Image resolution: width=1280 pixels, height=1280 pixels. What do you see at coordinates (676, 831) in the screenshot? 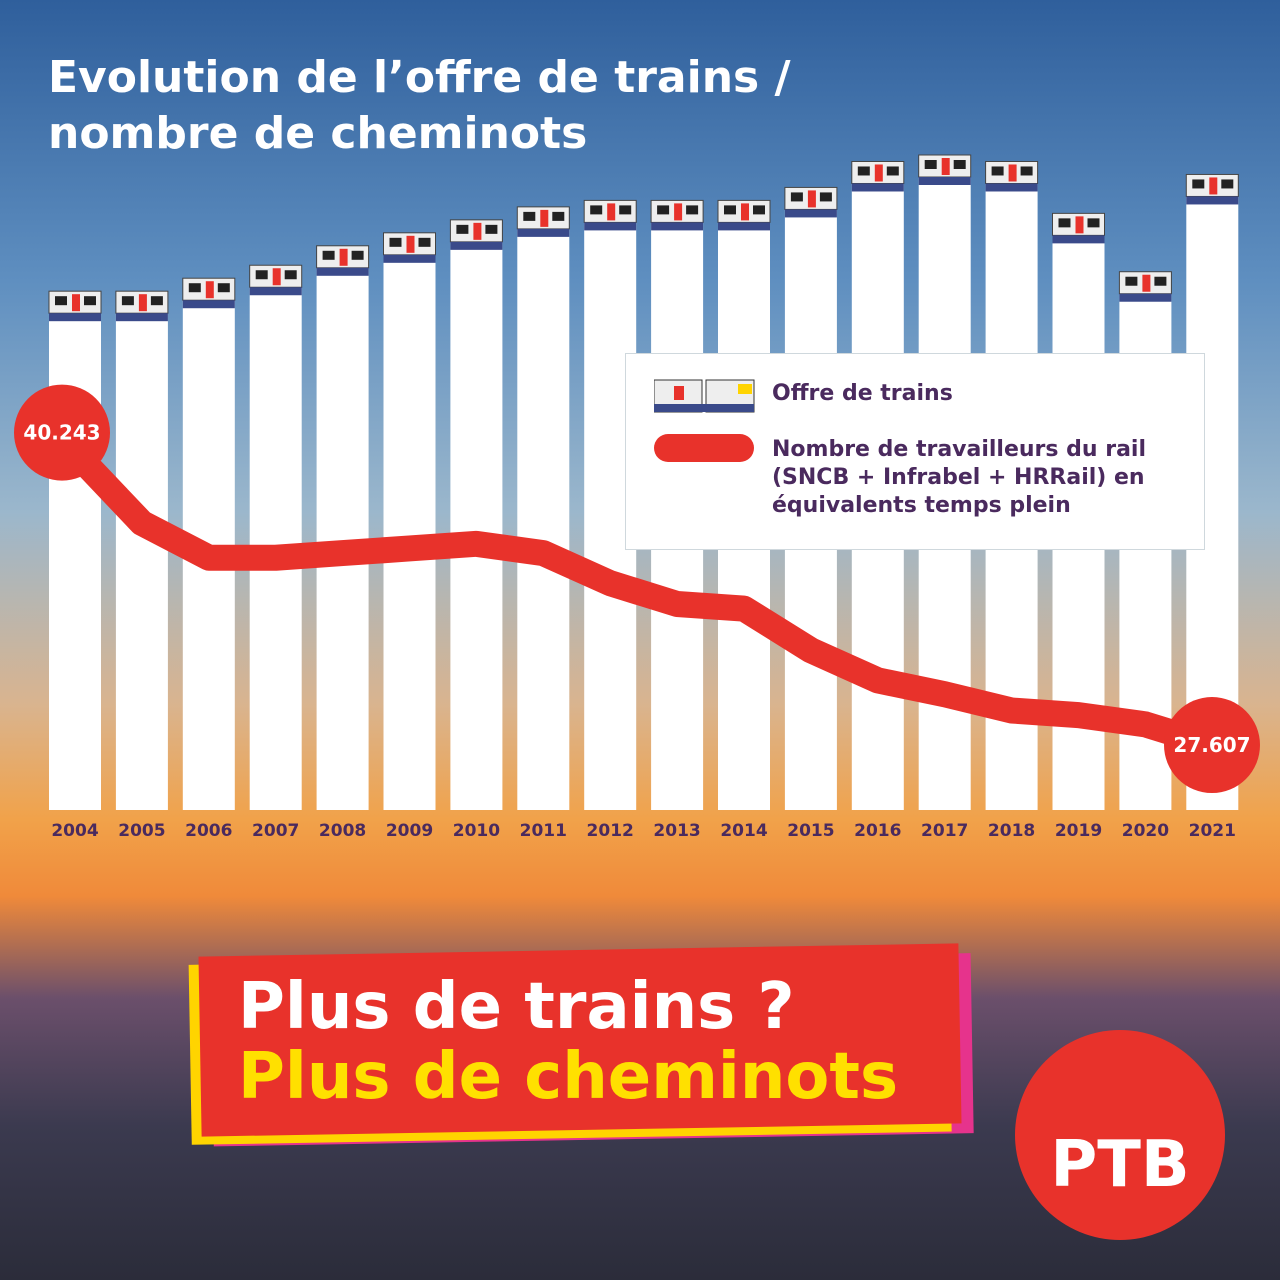
I see `x-tick-label: 2013` at bounding box center [676, 831].